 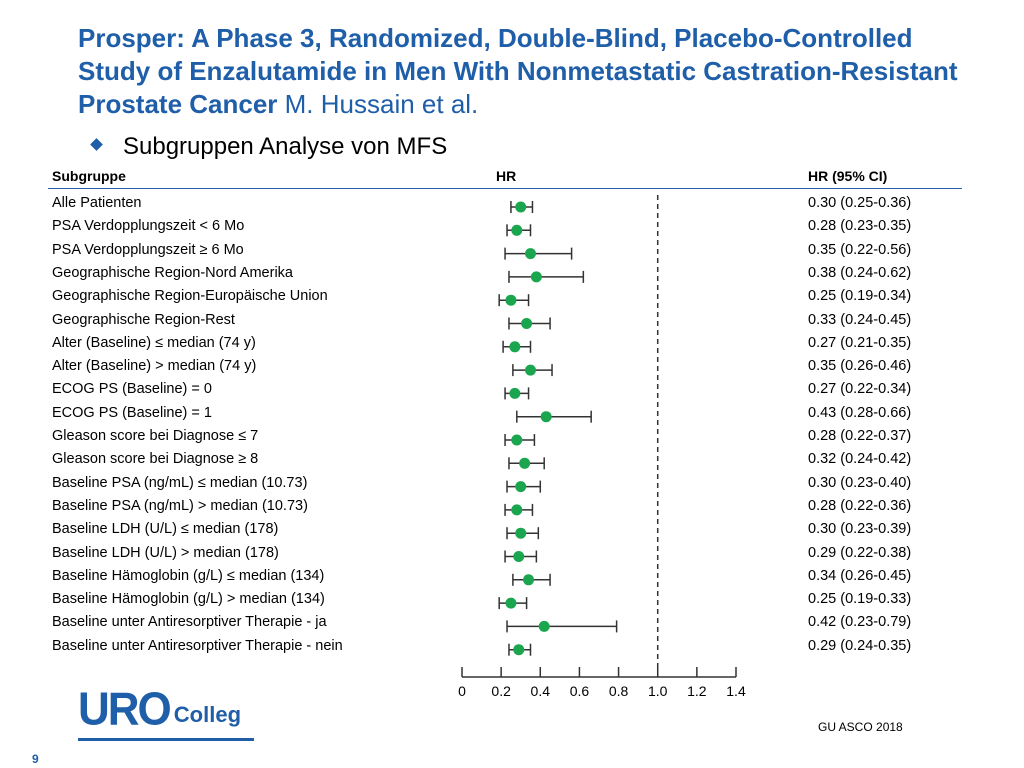 I want to click on hr-ci-value: 0.28 (0.22-0.37), so click(x=860, y=436).